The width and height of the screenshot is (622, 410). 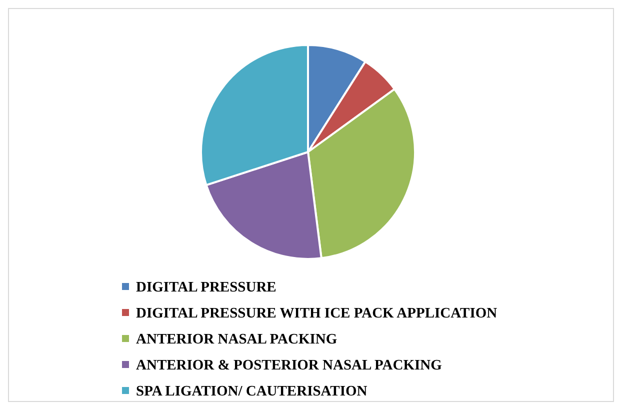 I want to click on legend-label: SPA LIGATION/ CAUTERISATION, so click(x=252, y=391).